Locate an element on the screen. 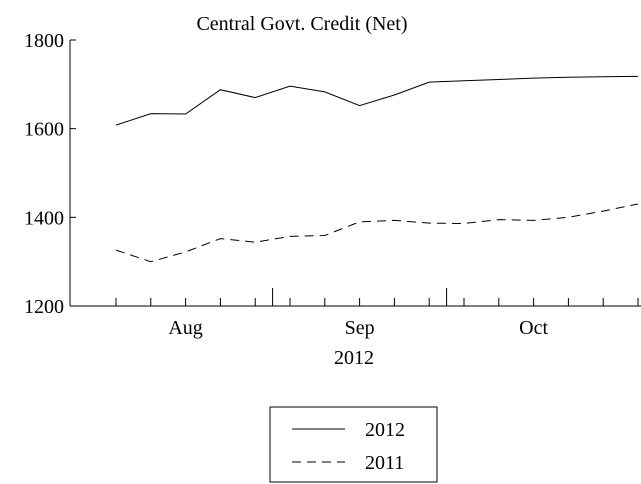 The height and width of the screenshot is (484, 641). x-tick-label: Aug is located at coordinates (185, 328).